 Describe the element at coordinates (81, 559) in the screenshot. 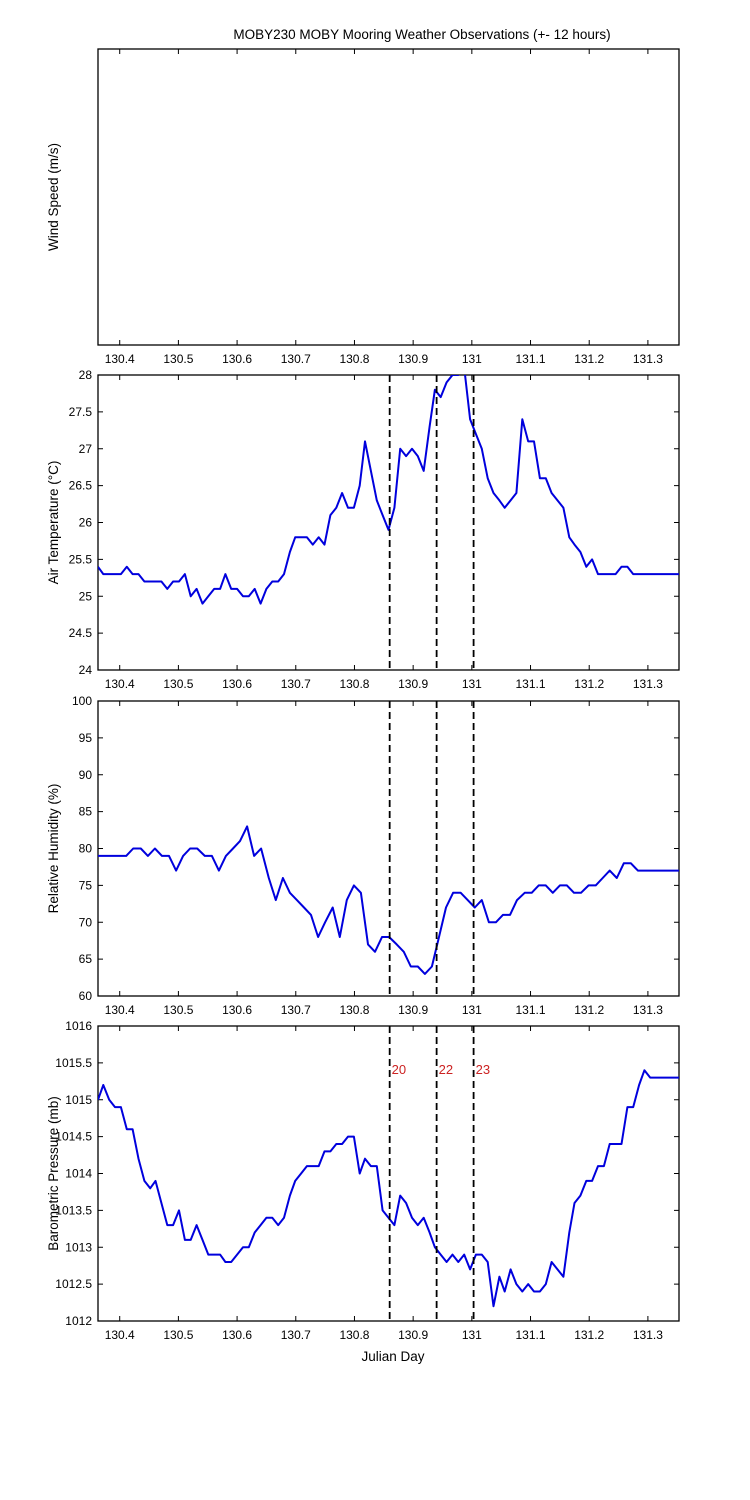

I see `y-tick-label: 25.5` at that location.